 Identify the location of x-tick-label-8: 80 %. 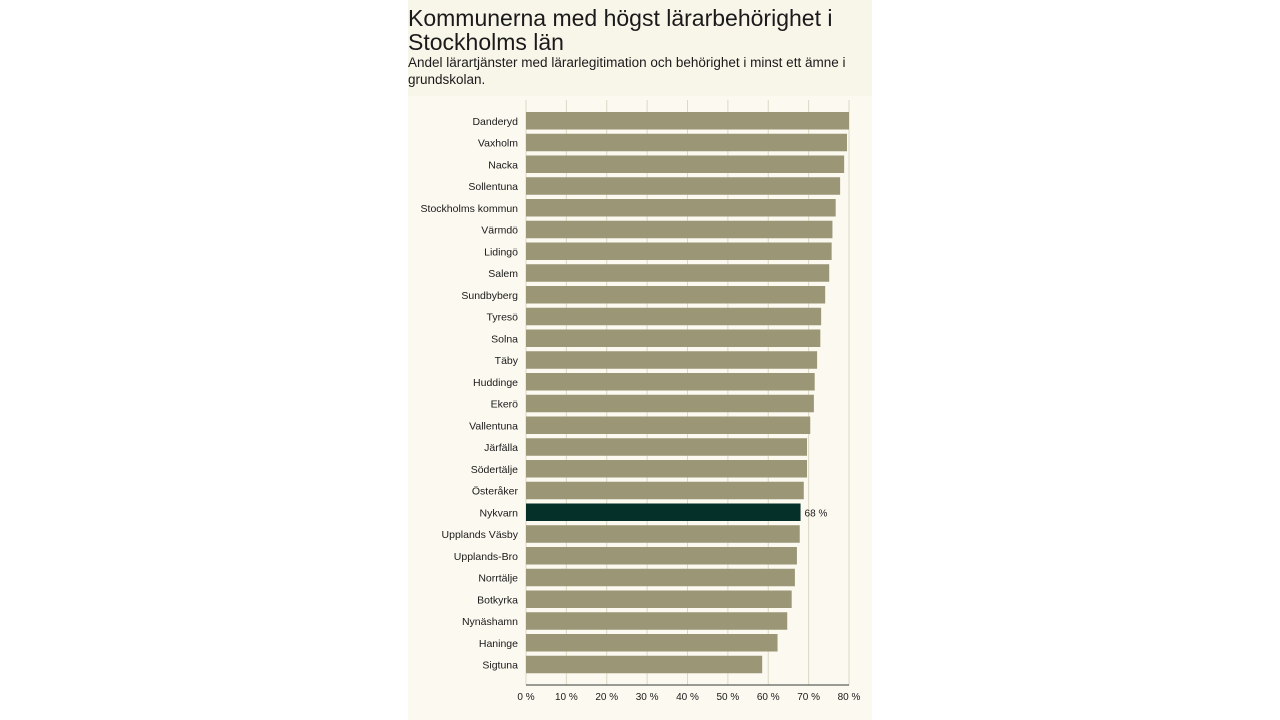
(849, 697).